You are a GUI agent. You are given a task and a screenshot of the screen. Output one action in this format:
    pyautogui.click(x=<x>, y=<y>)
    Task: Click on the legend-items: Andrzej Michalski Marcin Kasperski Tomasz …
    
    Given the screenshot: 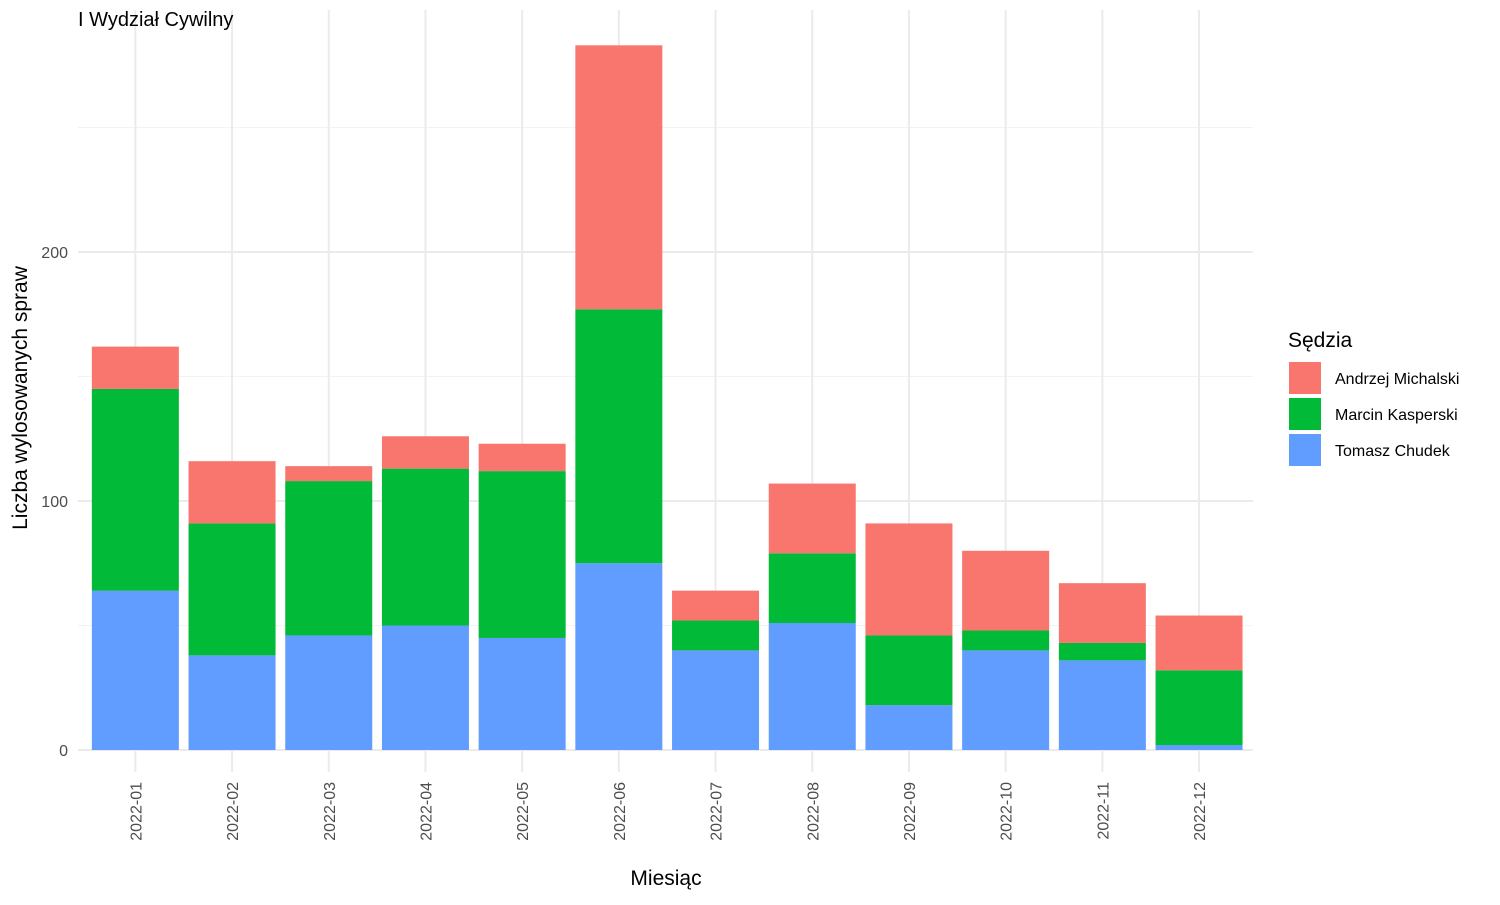 What is the action you would take?
    pyautogui.click(x=1374, y=414)
    